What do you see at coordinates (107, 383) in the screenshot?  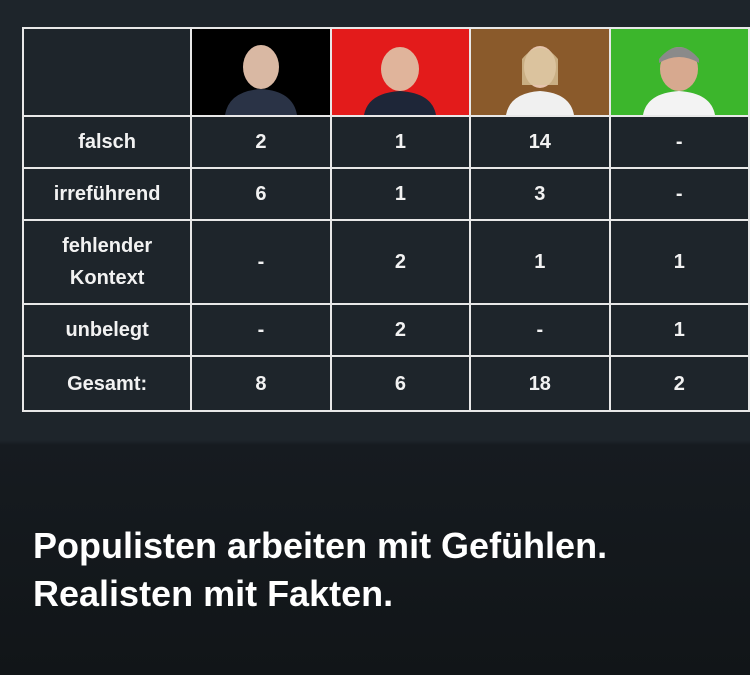 I see `row-label: Gesamt:` at bounding box center [107, 383].